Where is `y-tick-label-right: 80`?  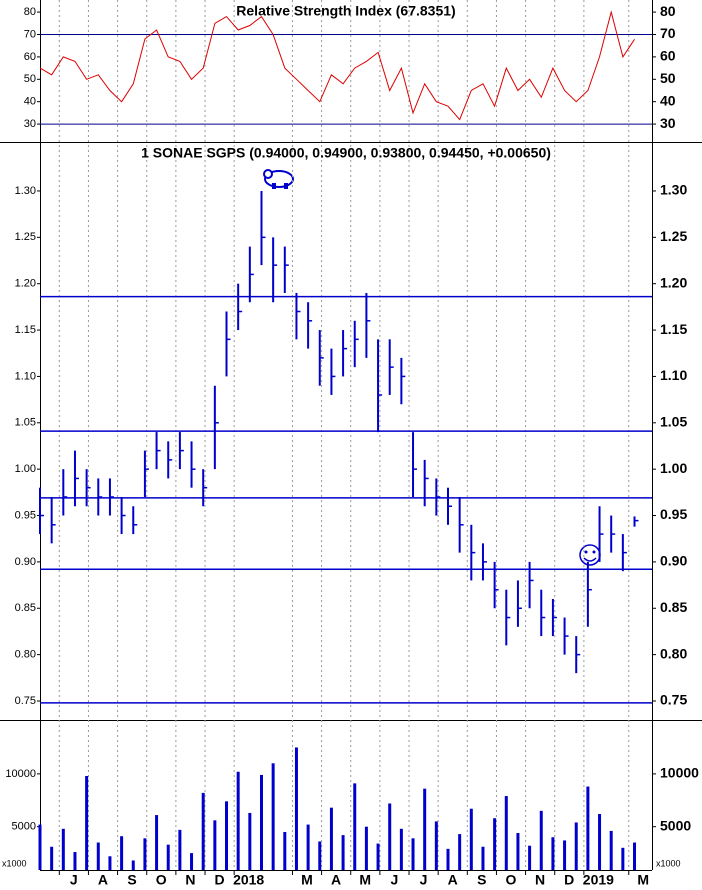
y-tick-label-right: 80 is located at coordinates (668, 11).